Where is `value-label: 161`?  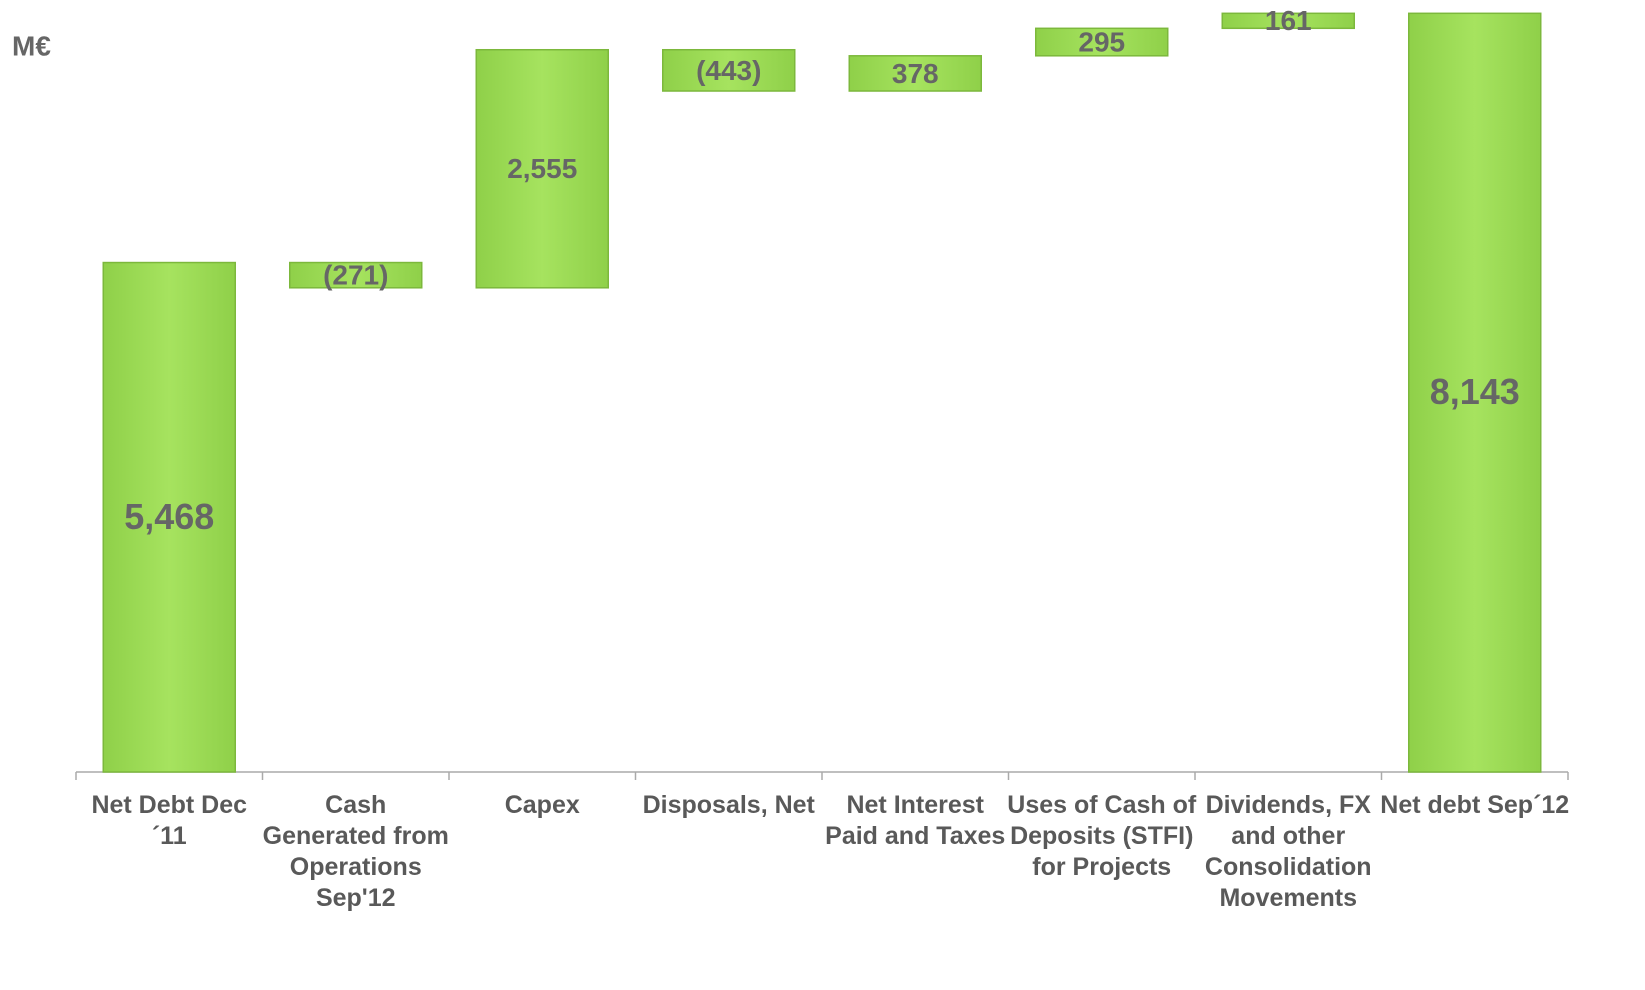 value-label: 161 is located at coordinates (1288, 20).